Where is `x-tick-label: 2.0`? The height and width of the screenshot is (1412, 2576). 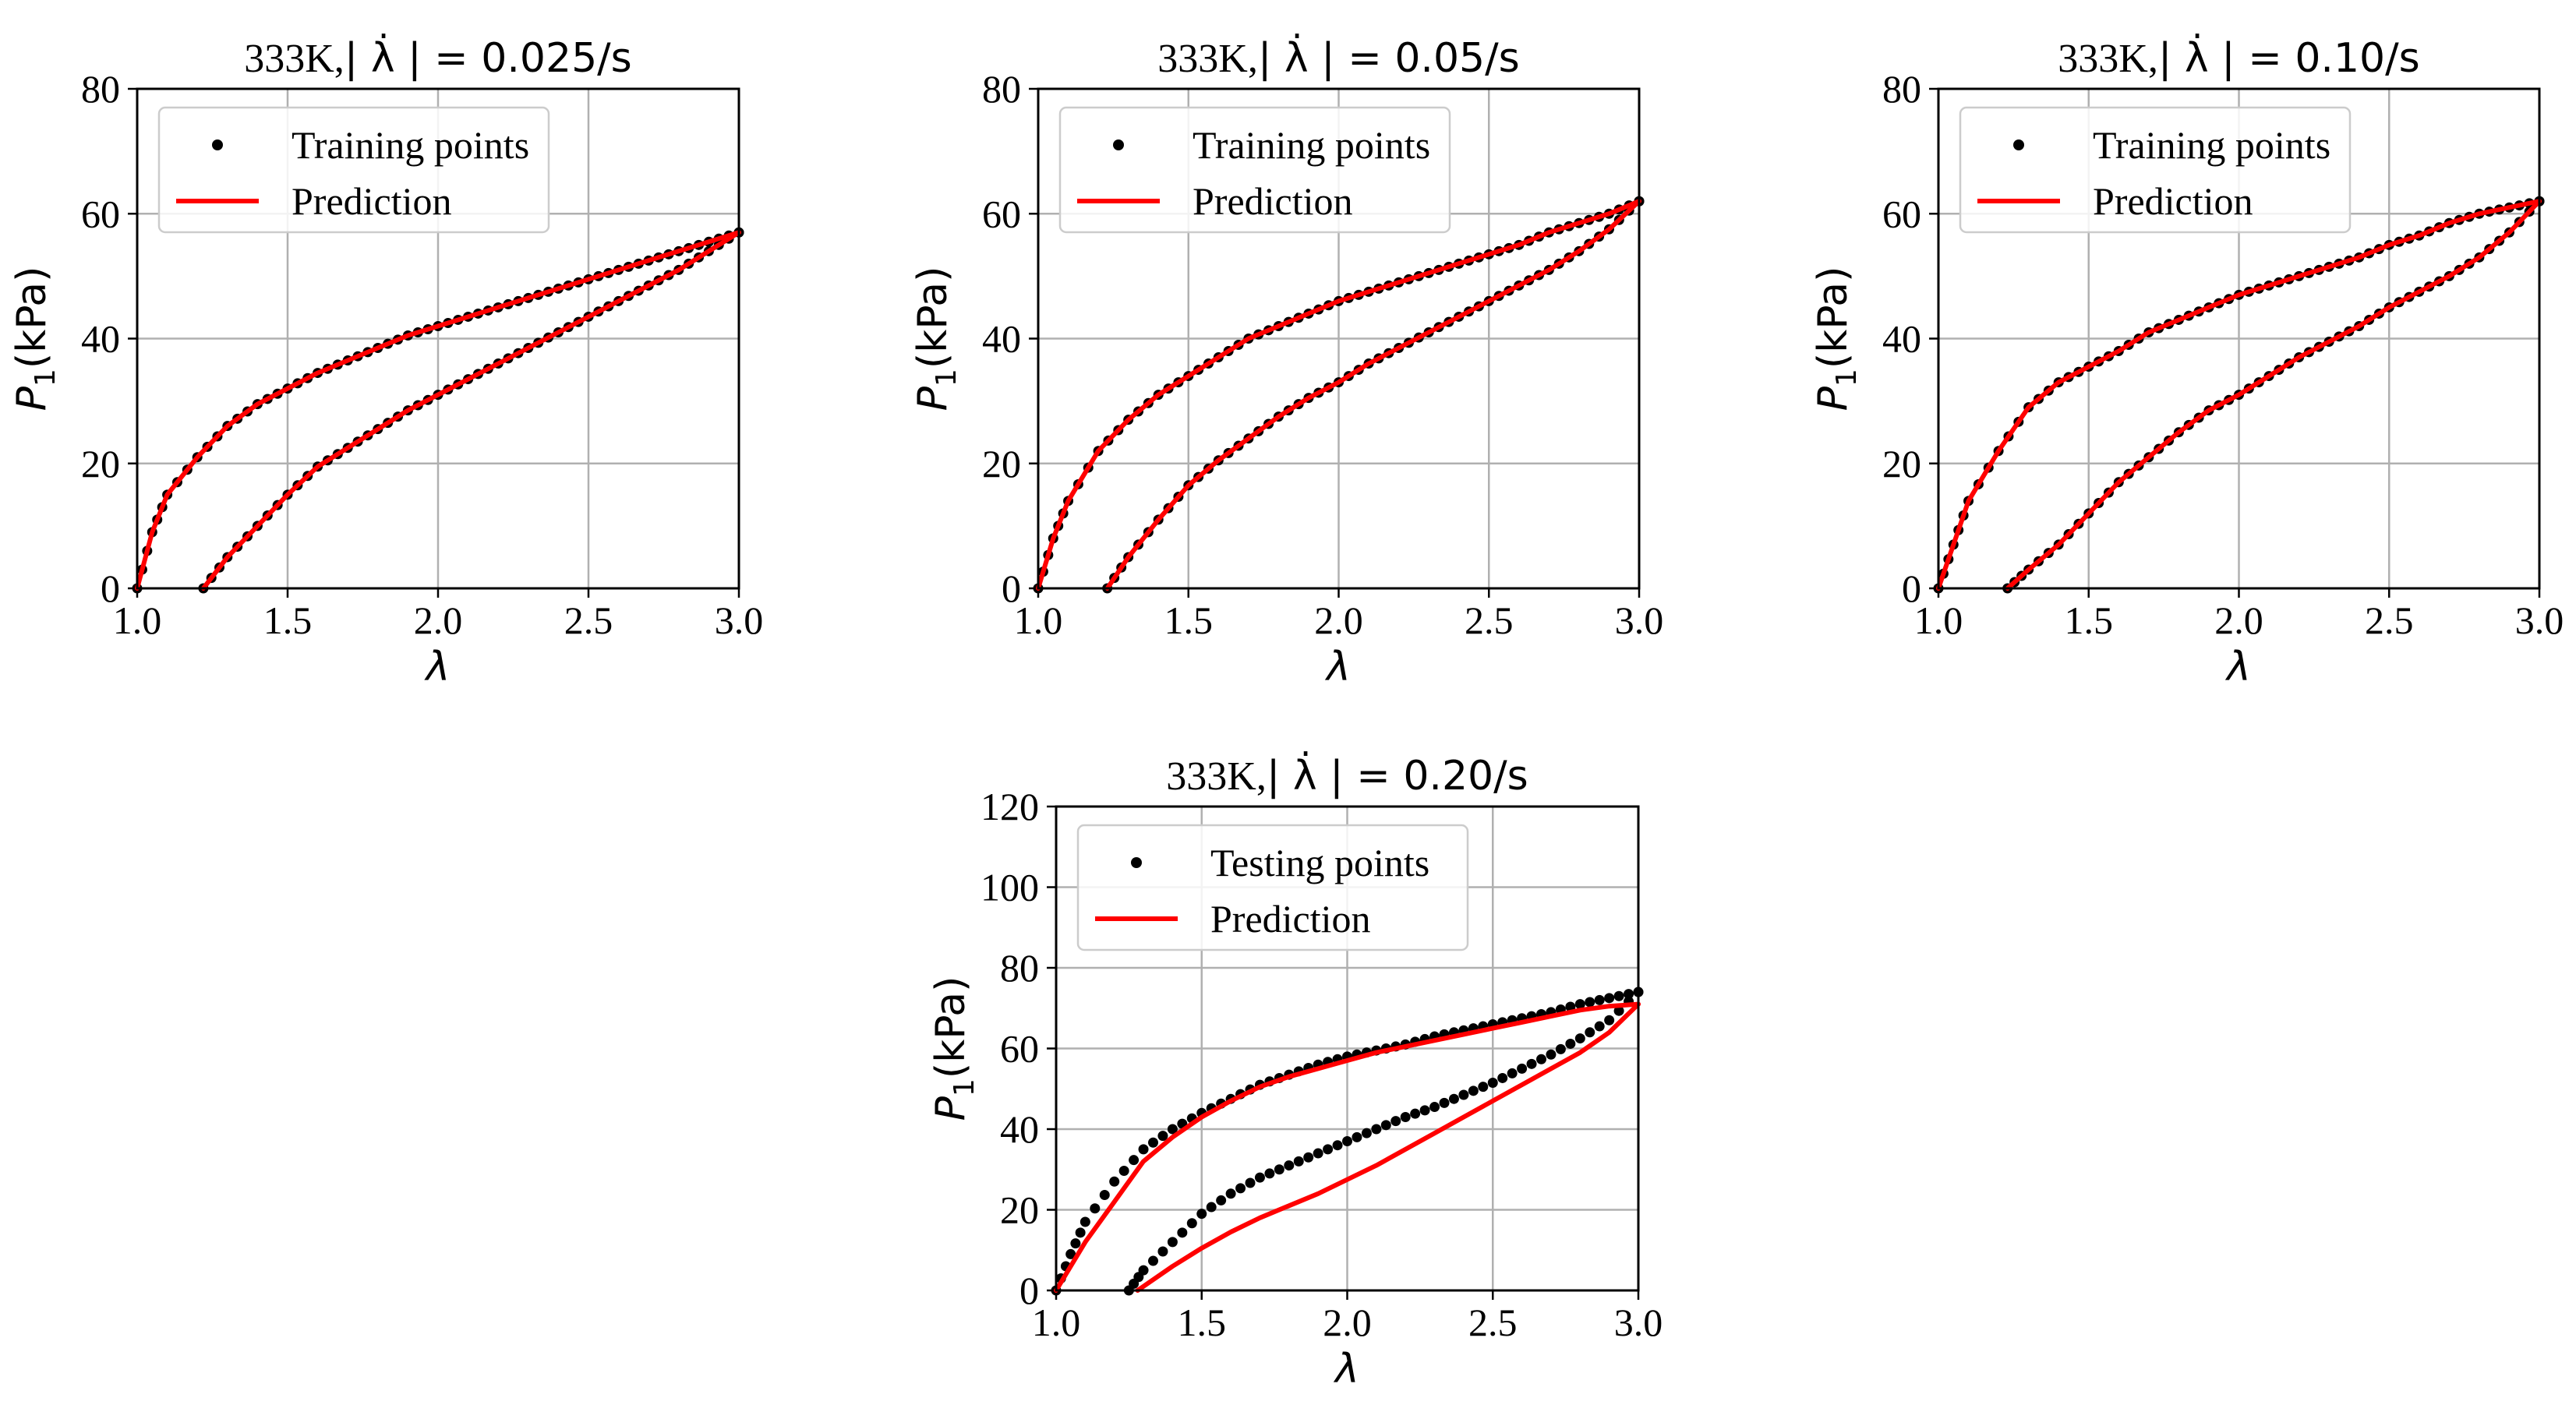
x-tick-label: 2.0 is located at coordinates (438, 620).